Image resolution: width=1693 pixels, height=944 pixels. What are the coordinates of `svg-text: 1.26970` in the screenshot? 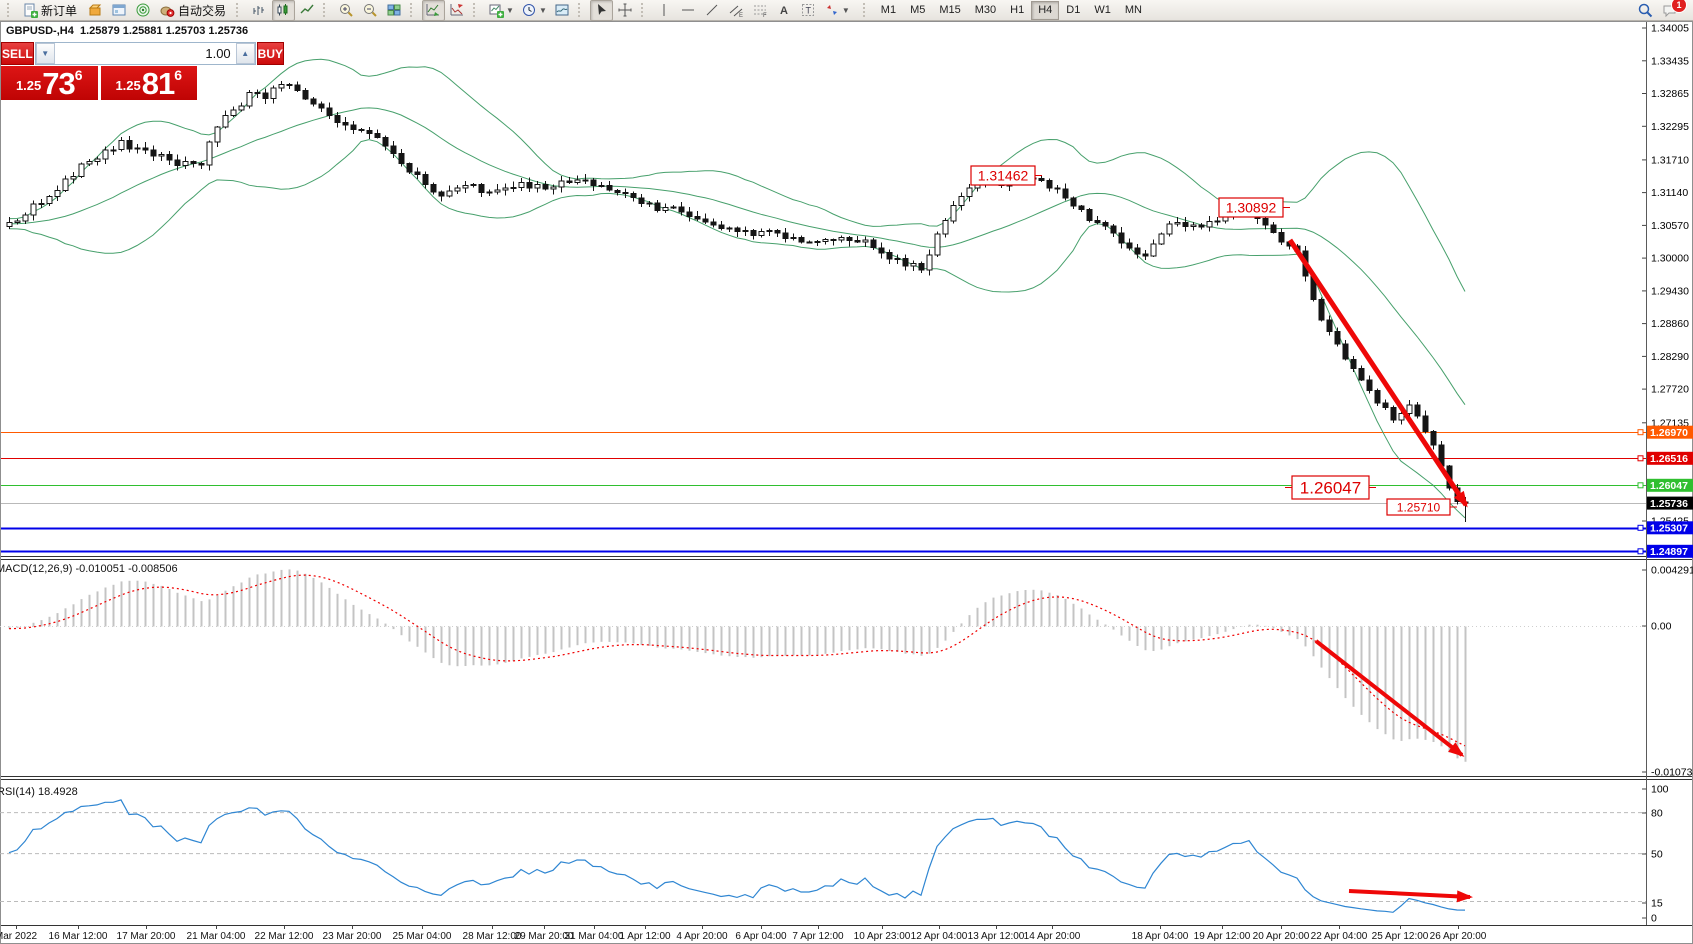 It's located at (1669, 433).